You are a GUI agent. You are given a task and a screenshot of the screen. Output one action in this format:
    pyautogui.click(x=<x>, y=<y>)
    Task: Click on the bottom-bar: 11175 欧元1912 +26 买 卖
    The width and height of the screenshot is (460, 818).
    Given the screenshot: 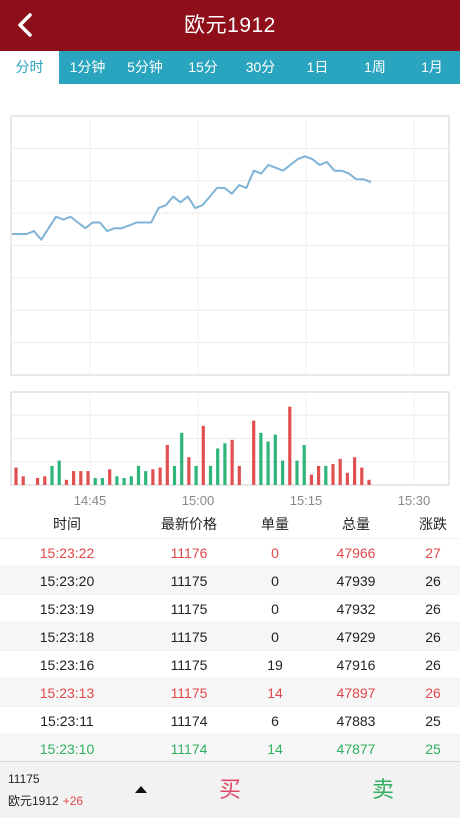 What is the action you would take?
    pyautogui.click(x=230, y=789)
    